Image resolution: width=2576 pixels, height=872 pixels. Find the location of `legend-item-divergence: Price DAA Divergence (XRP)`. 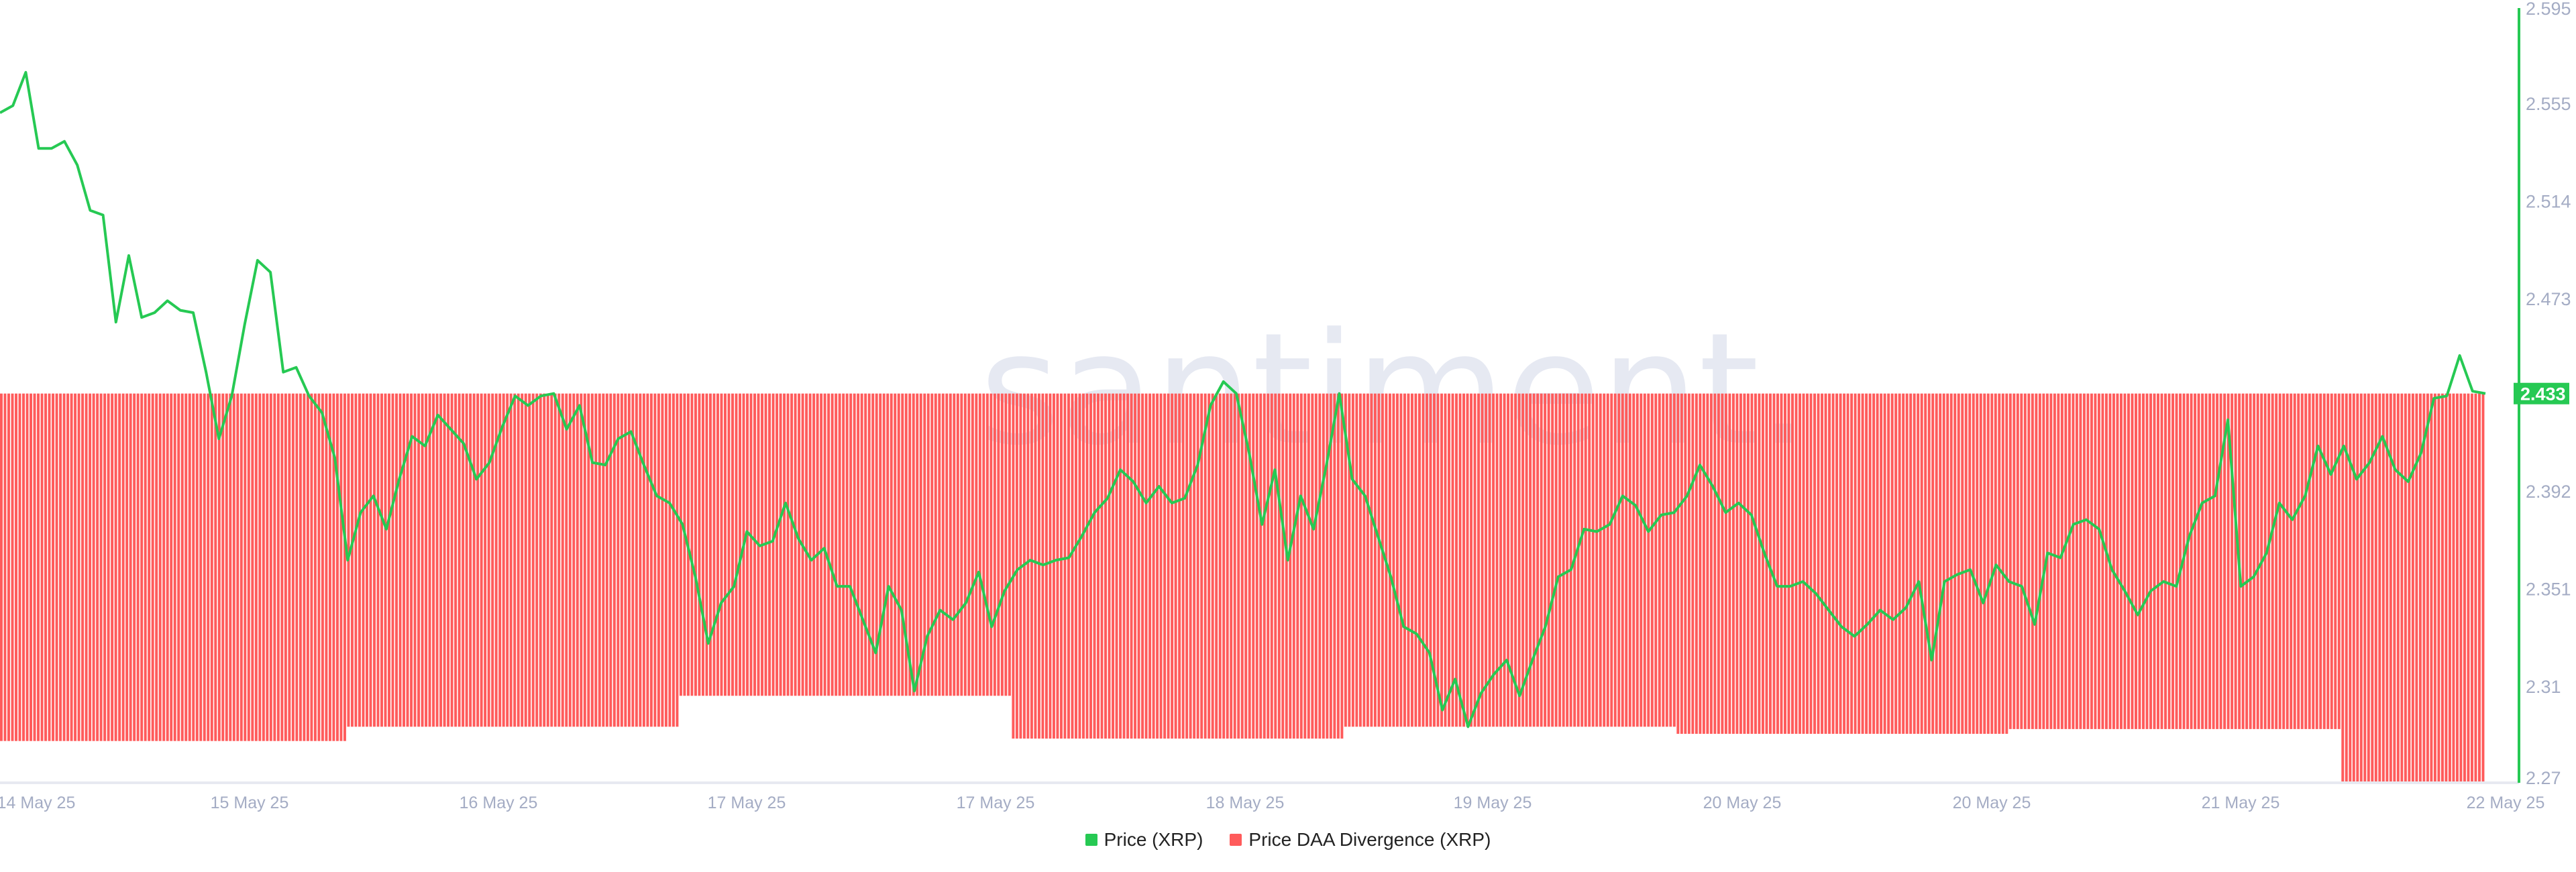

legend-item-divergence: Price DAA Divergence (XRP) is located at coordinates (1360, 840).